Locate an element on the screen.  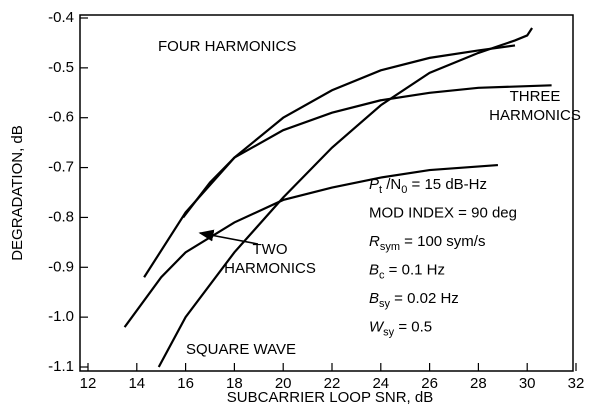
y-tick-label: -1.1 is located at coordinates (61, 366).